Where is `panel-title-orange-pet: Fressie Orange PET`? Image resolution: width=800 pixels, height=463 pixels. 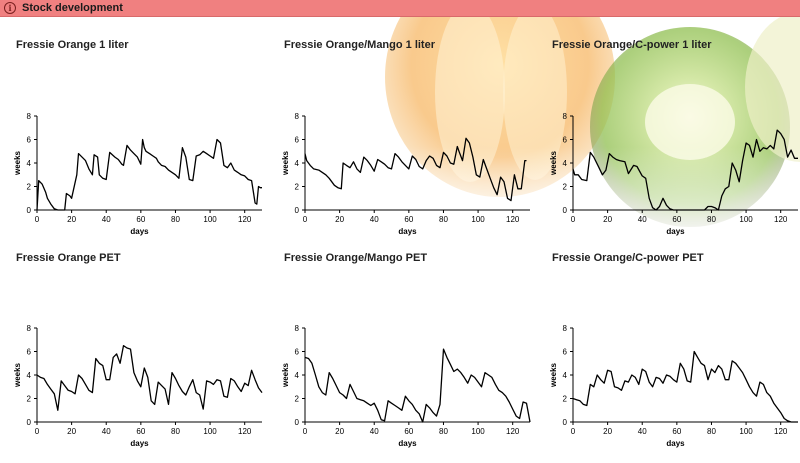 panel-title-orange-pet: Fressie Orange PET is located at coordinates (68, 258).